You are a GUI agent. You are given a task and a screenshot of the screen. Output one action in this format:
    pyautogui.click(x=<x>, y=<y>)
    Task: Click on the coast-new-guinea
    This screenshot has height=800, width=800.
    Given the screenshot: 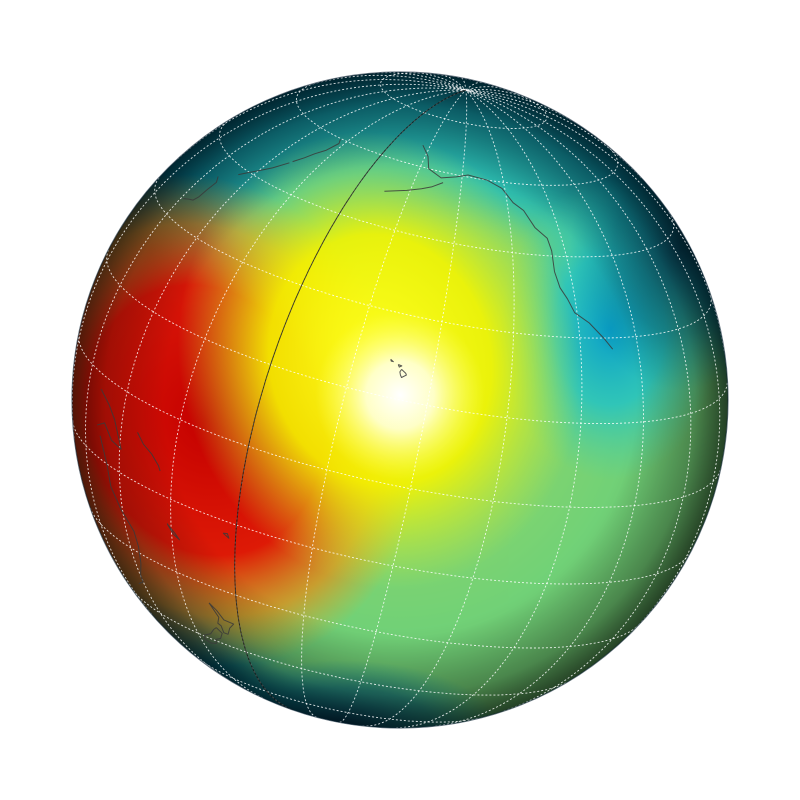 What is the action you would take?
    pyautogui.click(x=109, y=419)
    